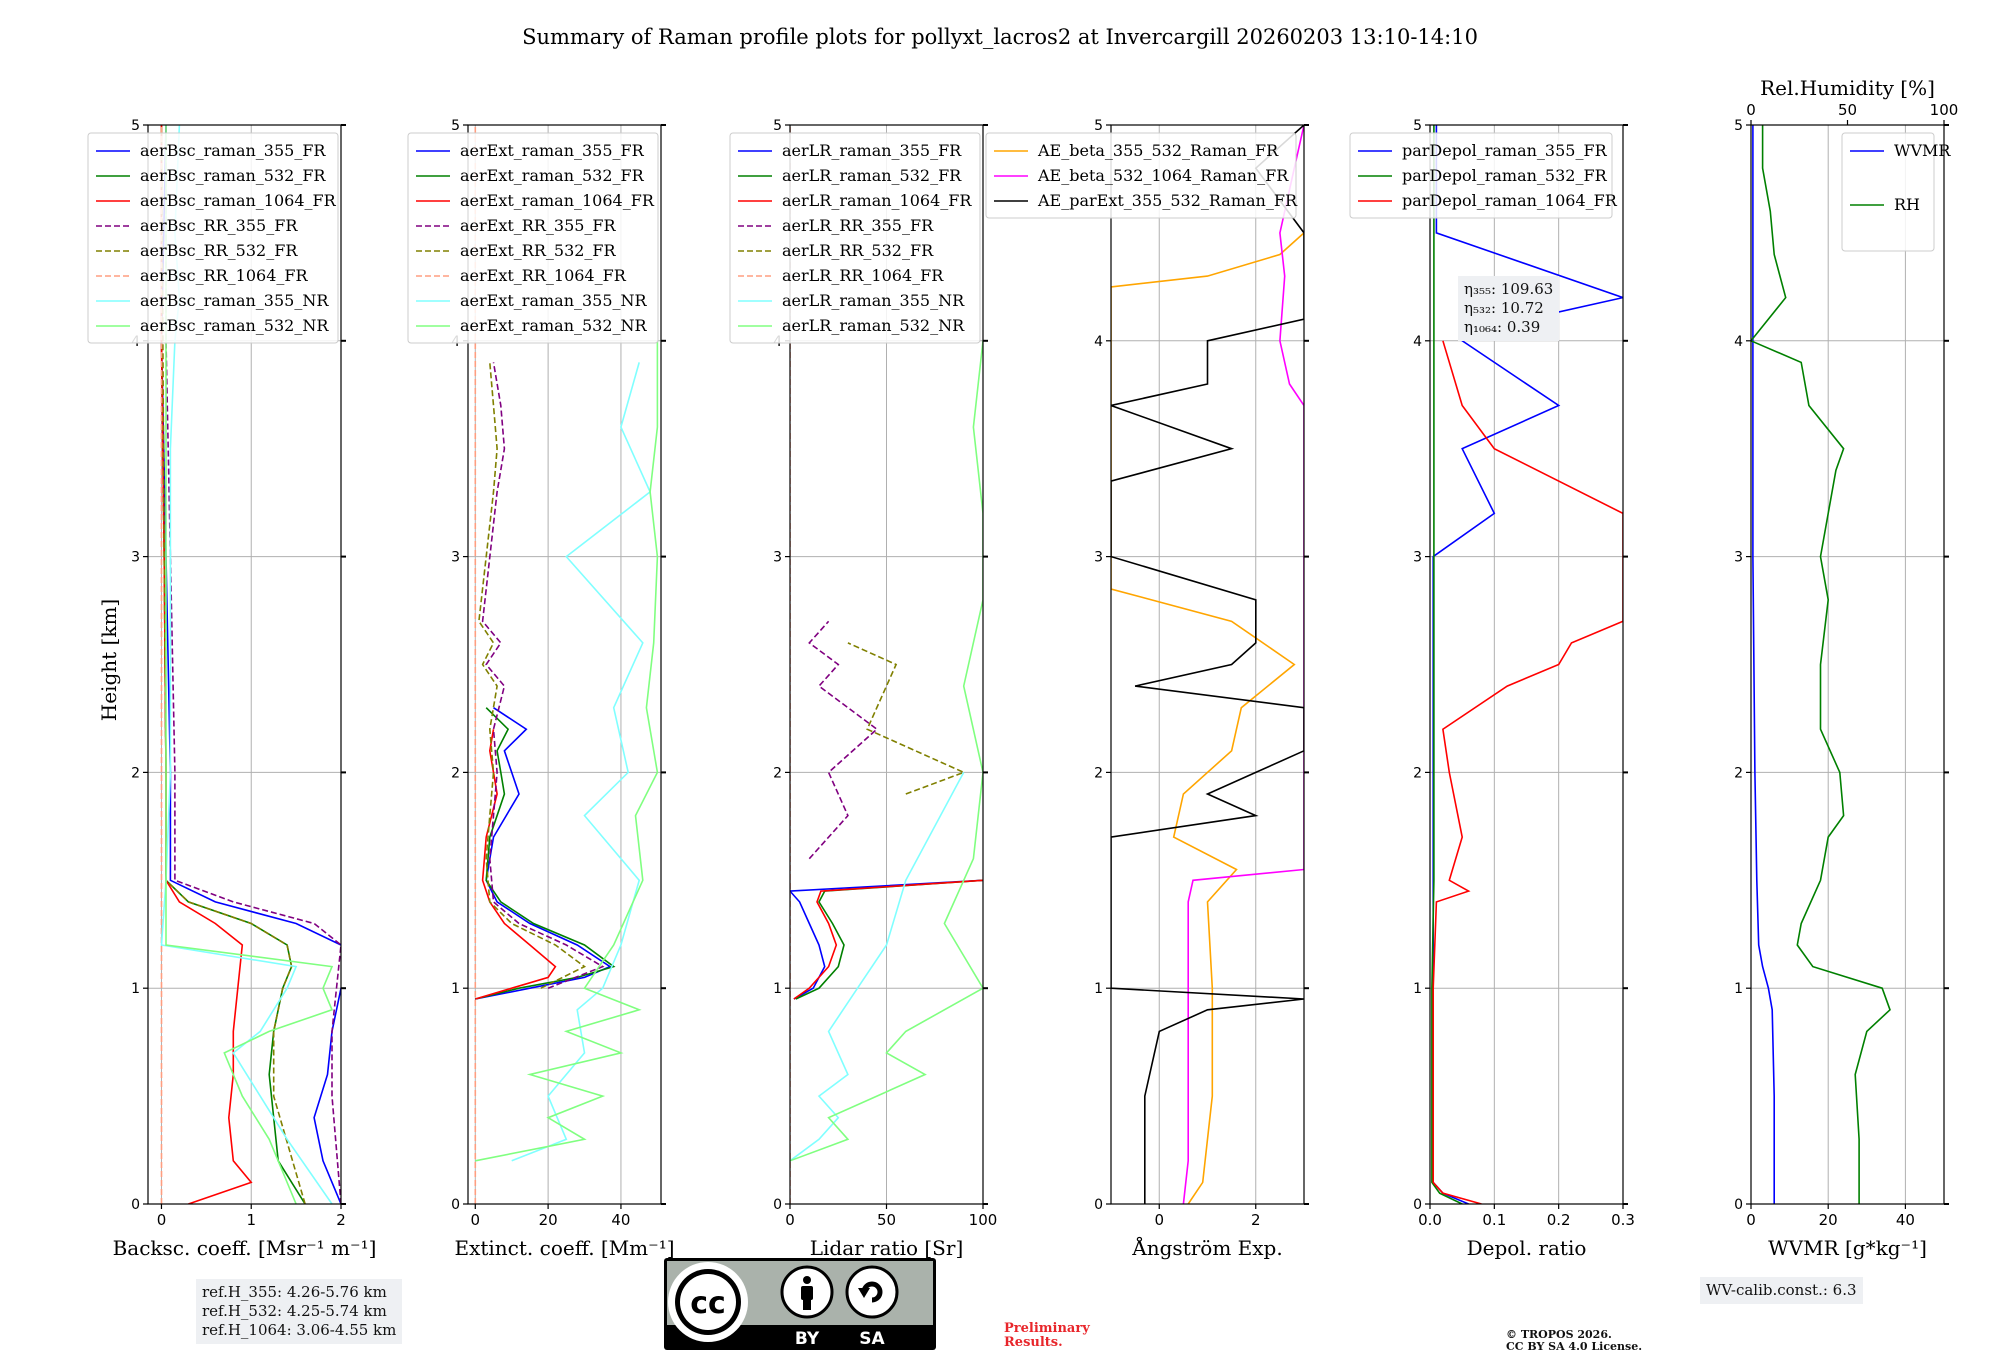 The width and height of the screenshot is (2000, 1360). What do you see at coordinates (872, 175) in the screenshot?
I see `legend-label: aerLR_raman_532_FR` at bounding box center [872, 175].